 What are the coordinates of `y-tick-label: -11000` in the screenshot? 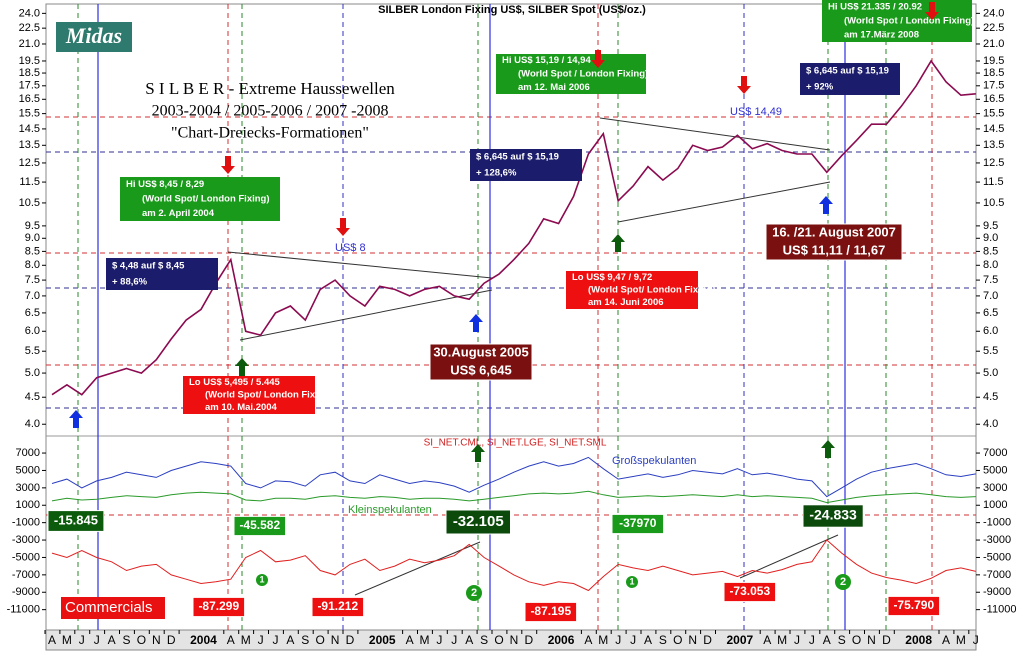 It's located at (999, 610).